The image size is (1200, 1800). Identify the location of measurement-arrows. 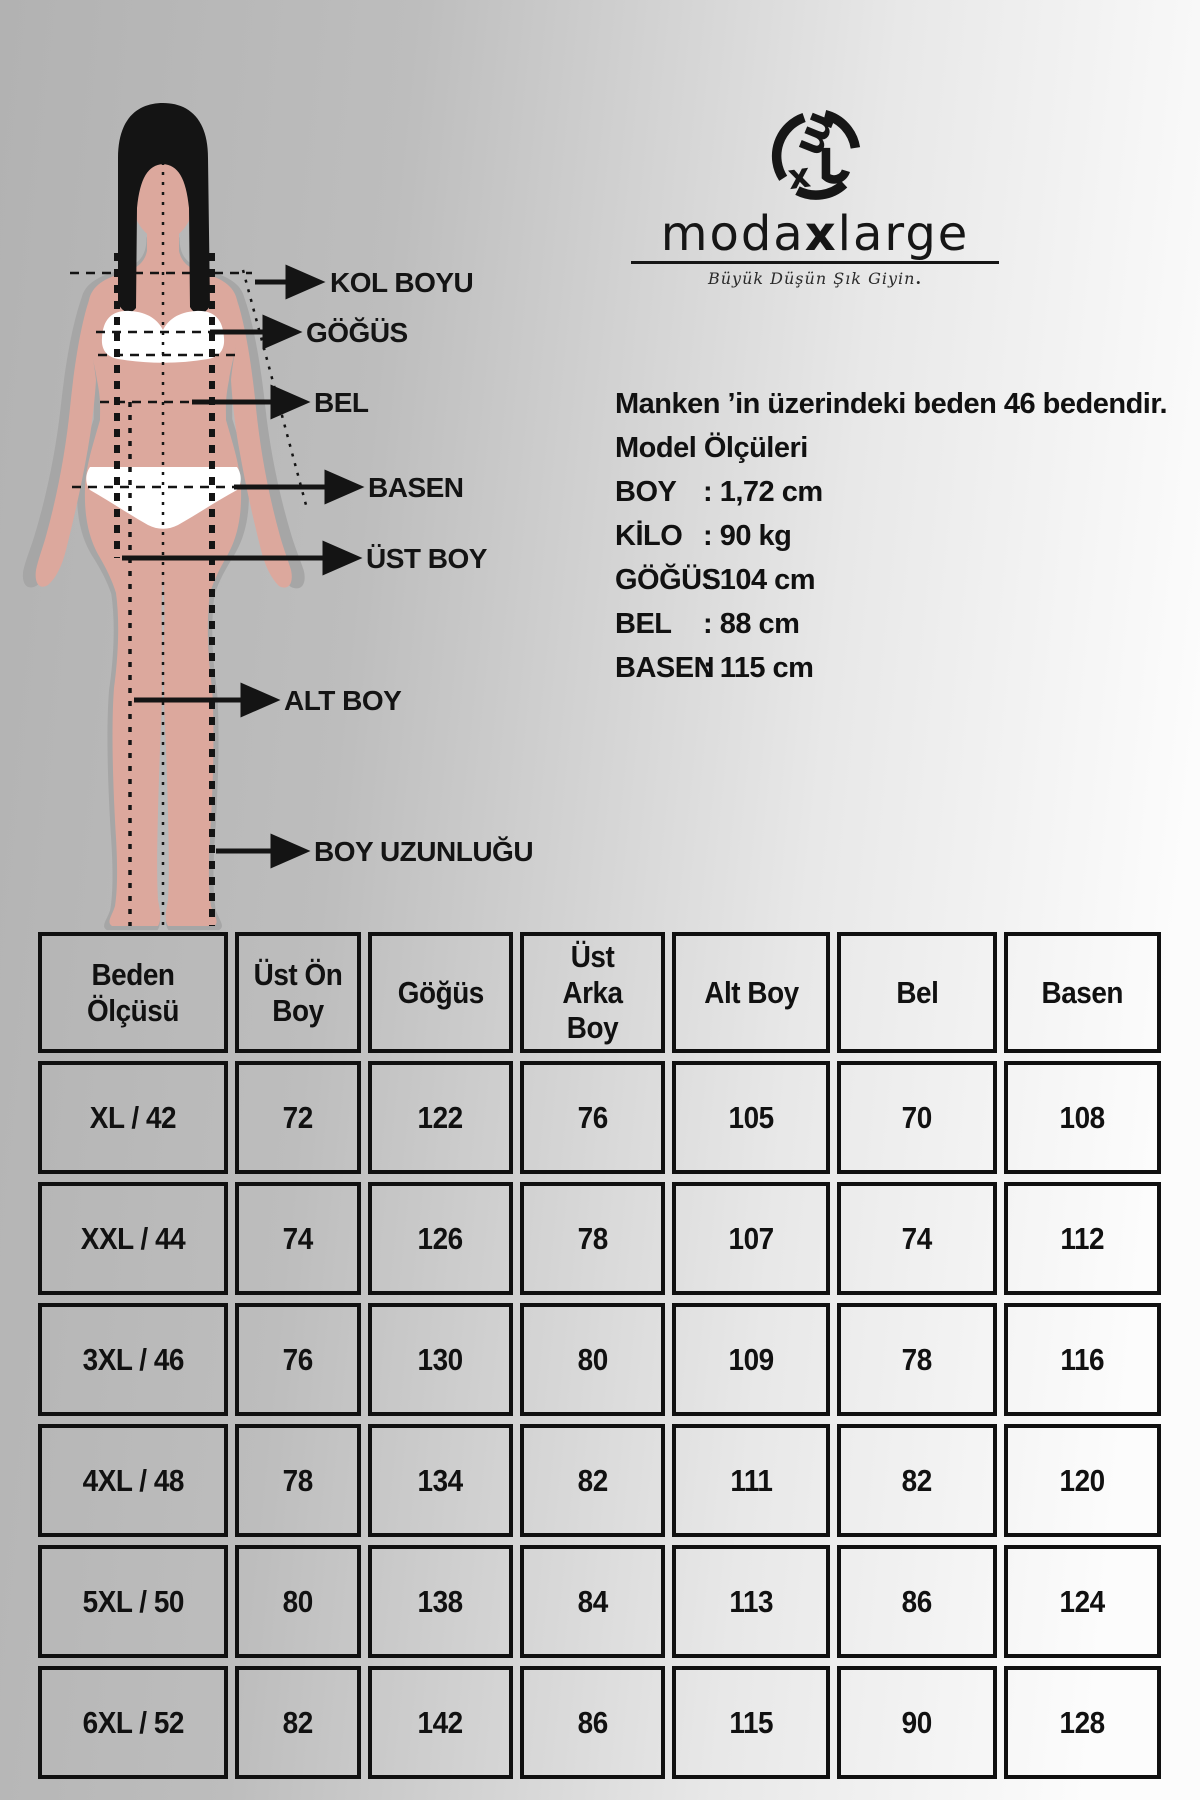
(243, 566).